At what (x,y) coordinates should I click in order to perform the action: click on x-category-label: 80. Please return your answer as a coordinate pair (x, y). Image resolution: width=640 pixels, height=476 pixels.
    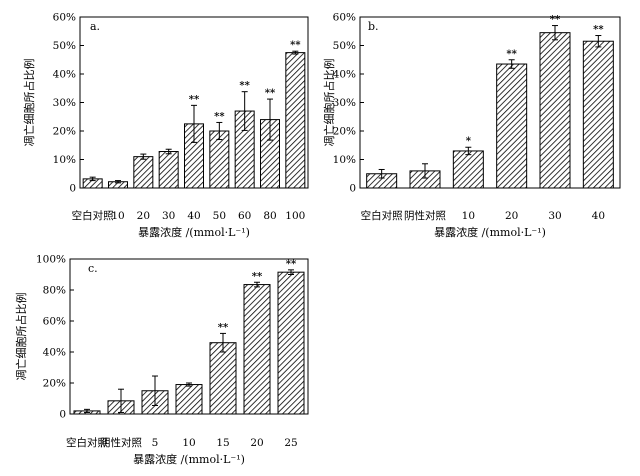
    Looking at the image, I should click on (269, 216).